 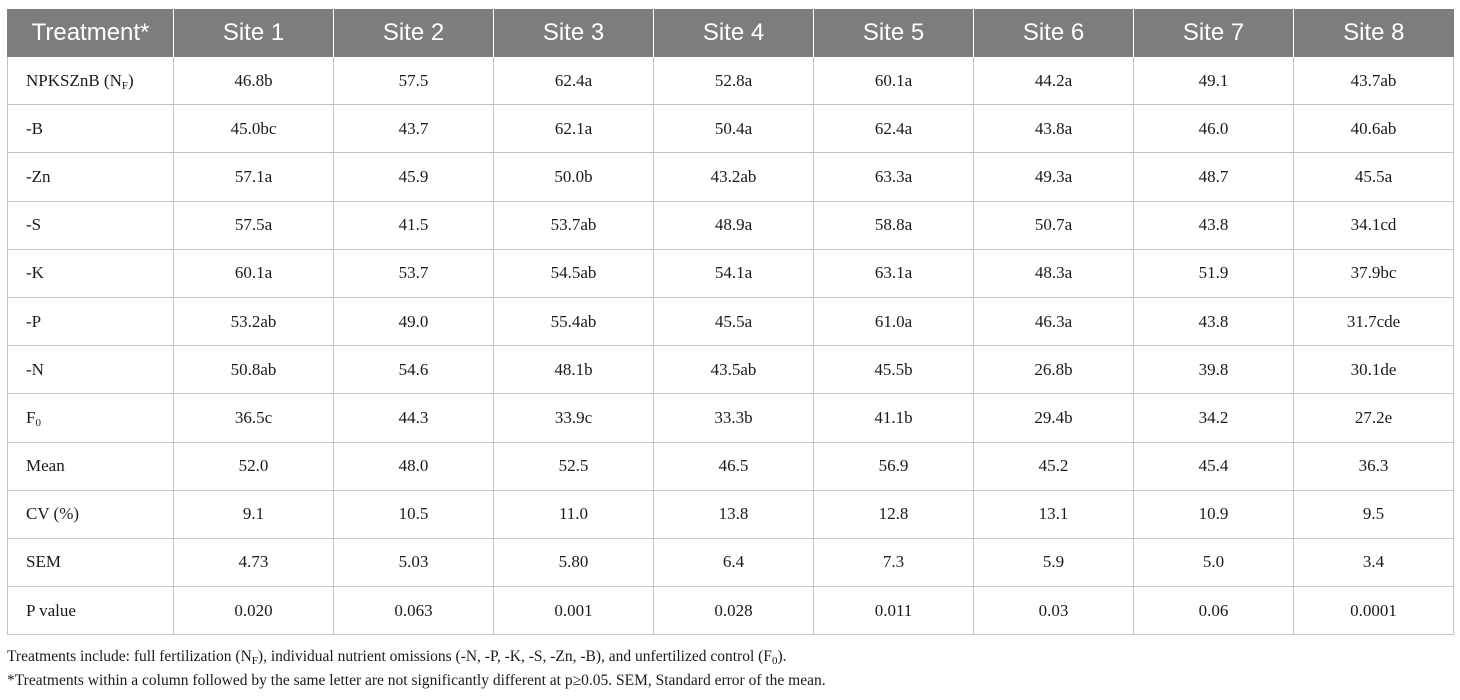 I want to click on value-cell: 57.5a, so click(x=253, y=225).